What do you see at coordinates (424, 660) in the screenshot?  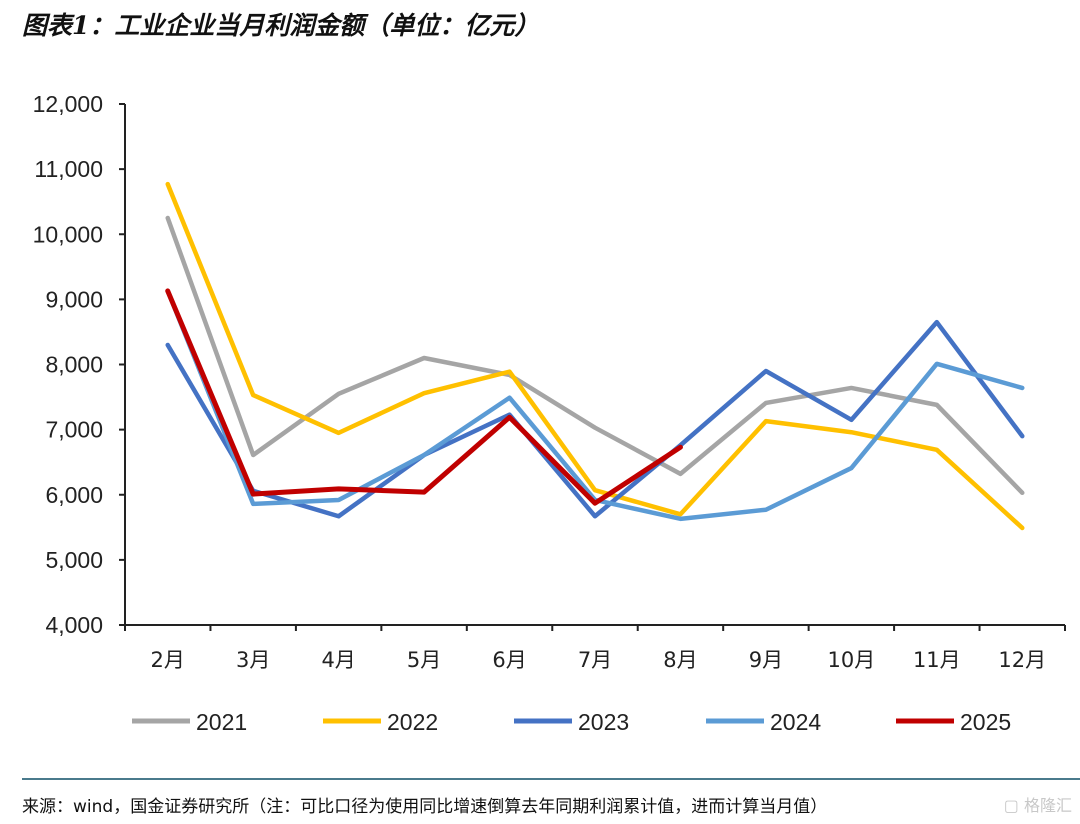 I see `x-tick-label: 5月` at bounding box center [424, 660].